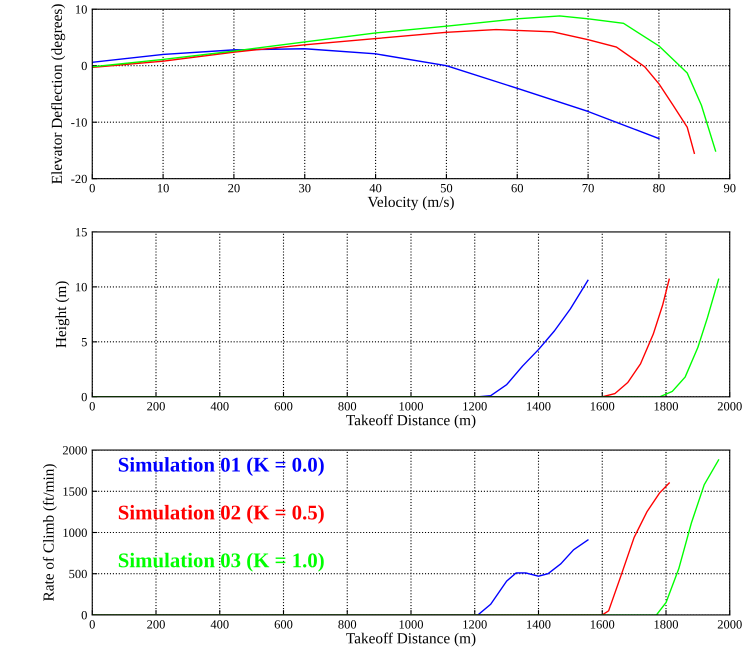 Image resolution: width=750 pixels, height=657 pixels. I want to click on line-series, so click(376, 94).